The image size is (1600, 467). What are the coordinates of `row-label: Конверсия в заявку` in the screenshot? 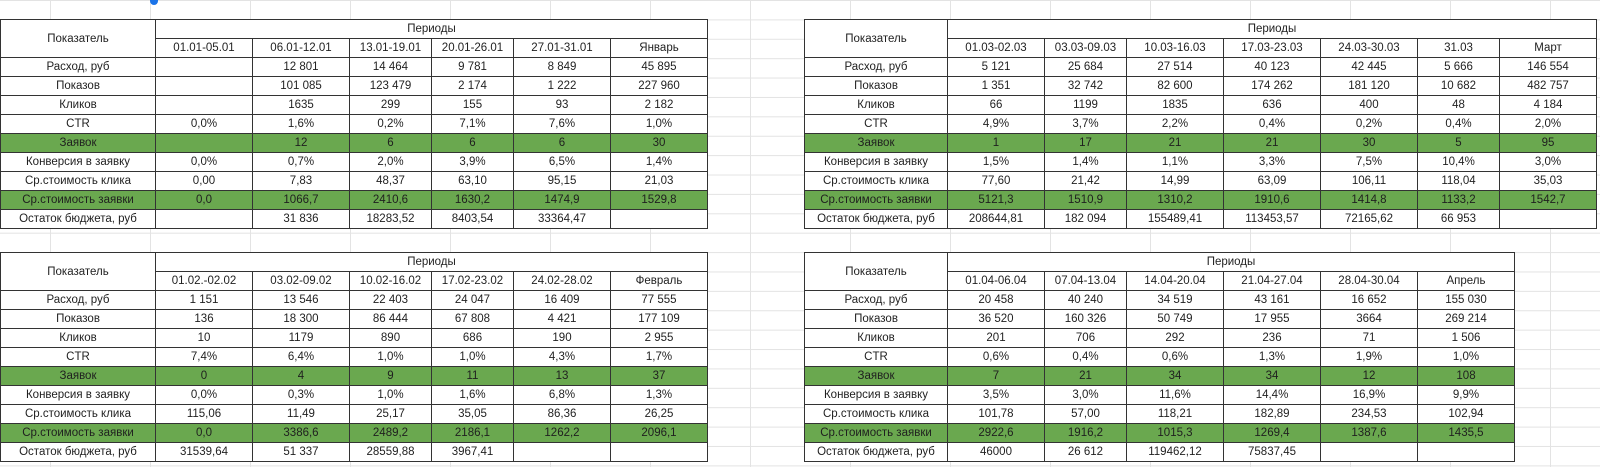 It's located at (876, 162).